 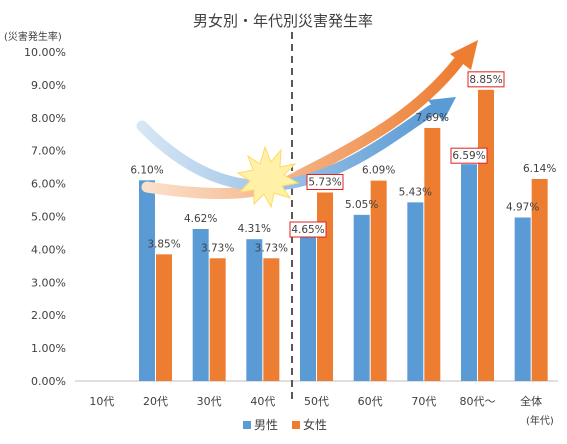 I want to click on data-label-male: 6.59%, so click(x=468, y=156).